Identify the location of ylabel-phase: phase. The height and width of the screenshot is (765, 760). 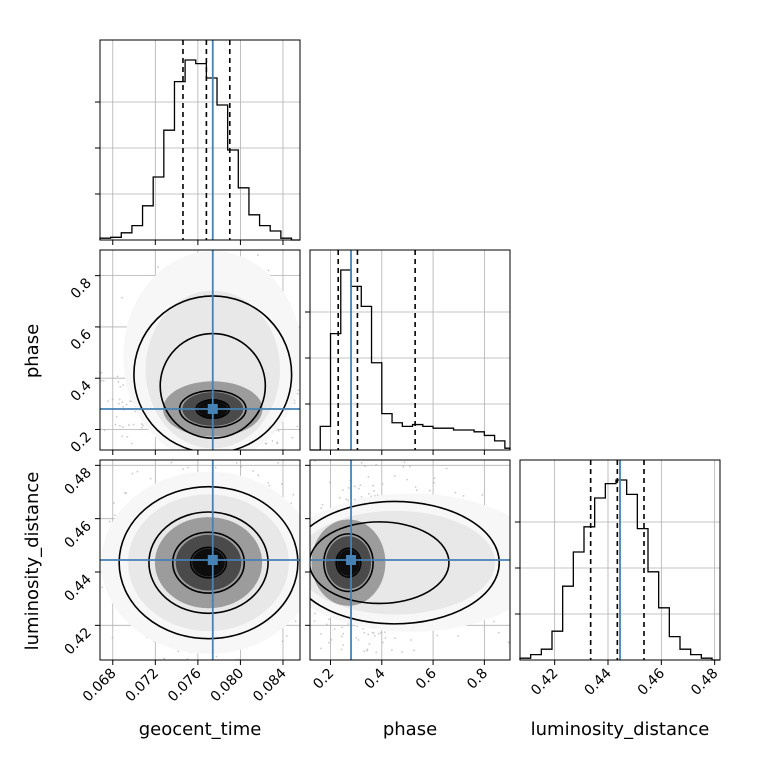
(32, 351).